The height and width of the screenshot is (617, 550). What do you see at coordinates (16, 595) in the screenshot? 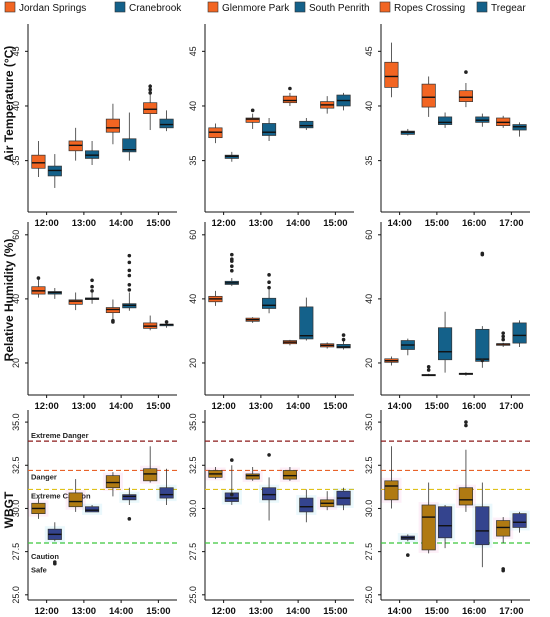
I see `y-tick-label: 25.0` at bounding box center [16, 595].